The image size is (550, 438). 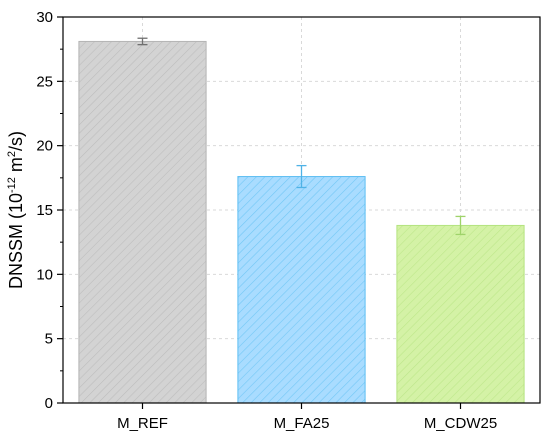 What do you see at coordinates (12, 154) in the screenshot?
I see `y-axis-title-sup2: 2` at bounding box center [12, 154].